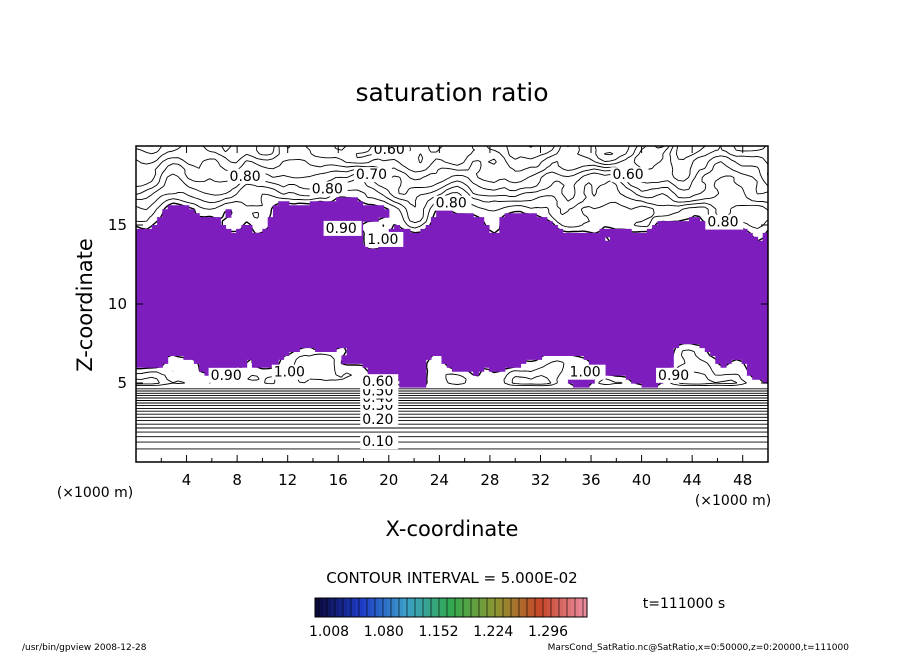 This screenshot has height=654, width=904. I want to click on x-tick-label: 32, so click(540, 480).